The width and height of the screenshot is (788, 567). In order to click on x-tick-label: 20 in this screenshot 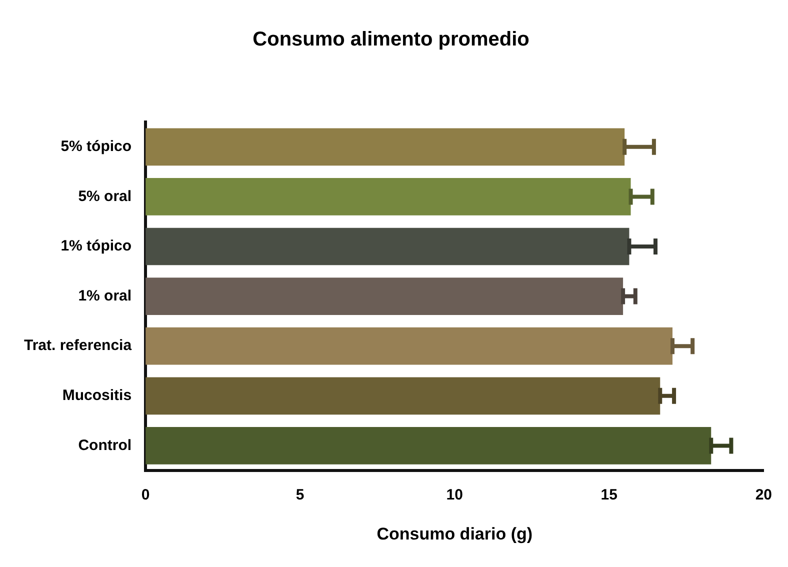, I will do `click(763, 495)`.